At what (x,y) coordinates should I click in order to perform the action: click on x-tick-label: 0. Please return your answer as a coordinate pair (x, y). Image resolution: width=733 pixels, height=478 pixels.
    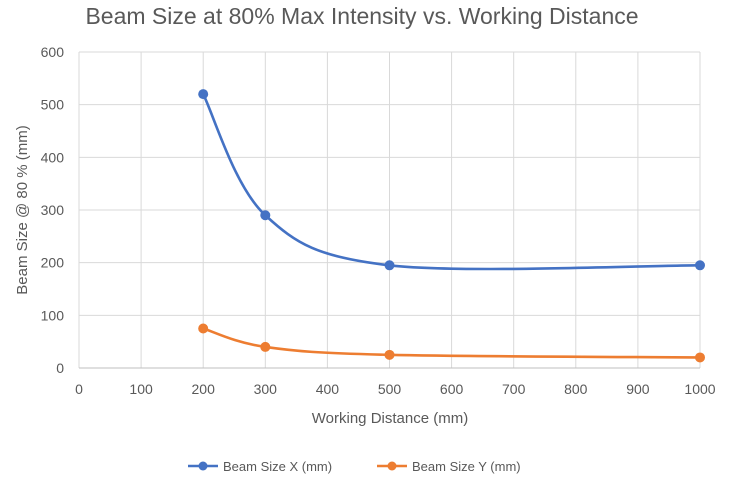
    Looking at the image, I should click on (79, 389).